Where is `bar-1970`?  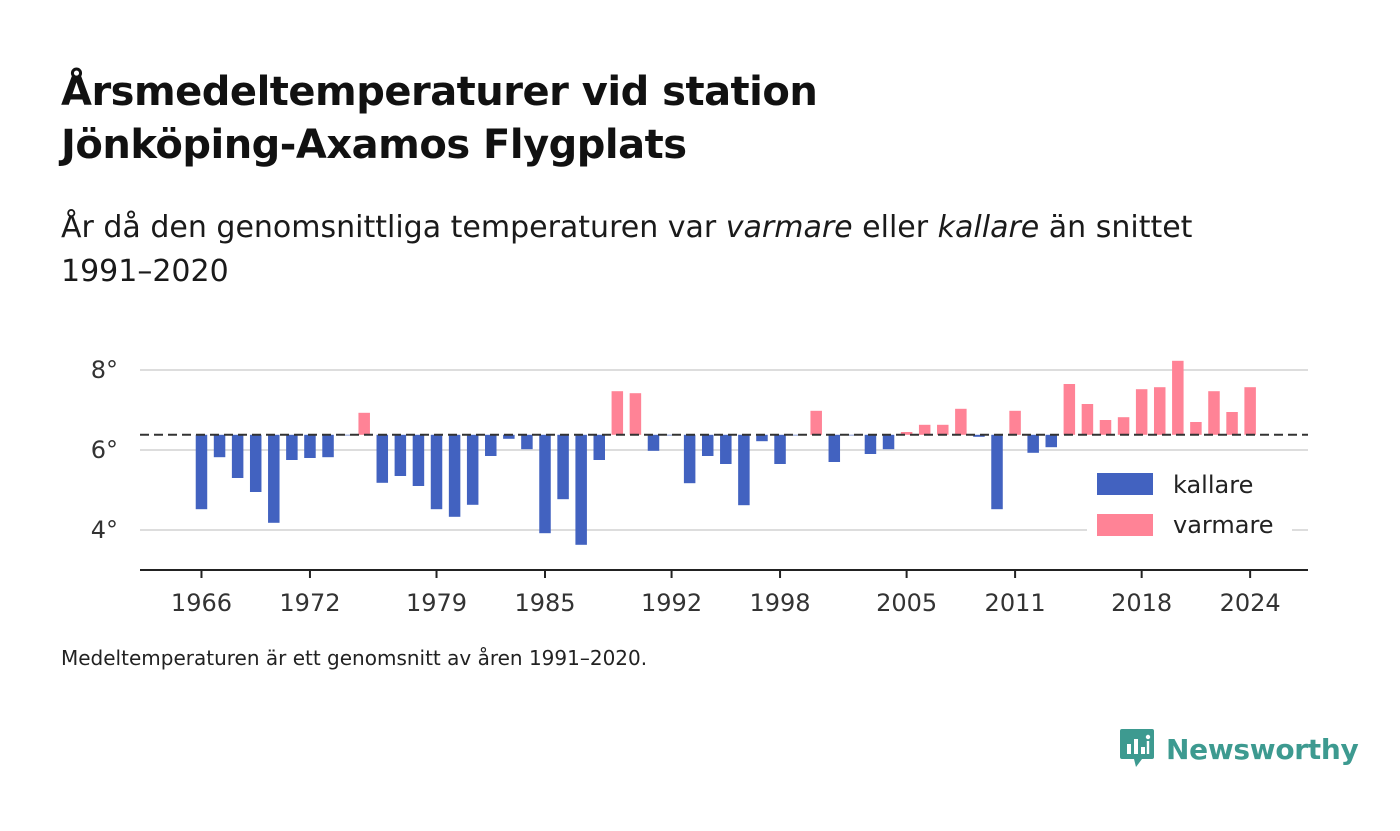
bar-1970 is located at coordinates (274, 478).